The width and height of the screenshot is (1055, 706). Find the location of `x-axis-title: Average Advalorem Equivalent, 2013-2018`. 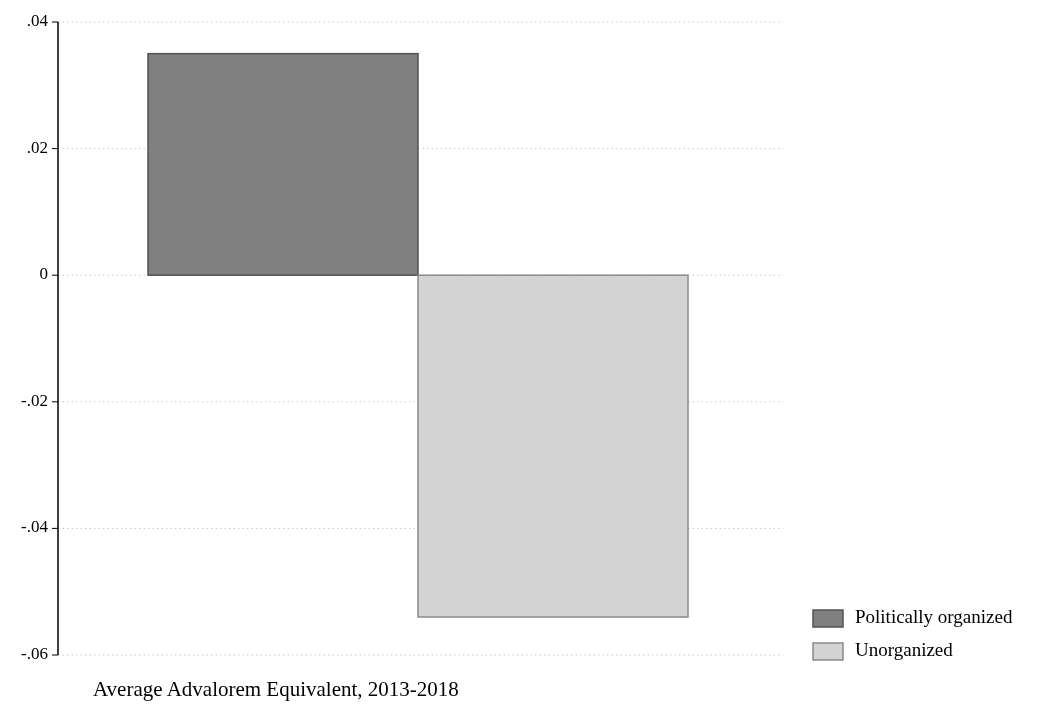

x-axis-title: Average Advalorem Equivalent, 2013-2018 is located at coordinates (276, 689).